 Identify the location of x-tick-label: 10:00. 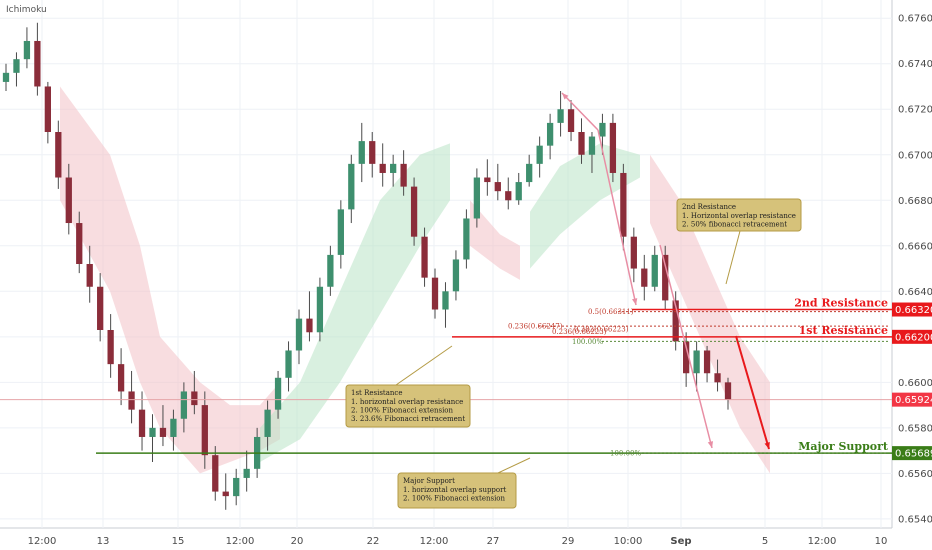
(628, 541).